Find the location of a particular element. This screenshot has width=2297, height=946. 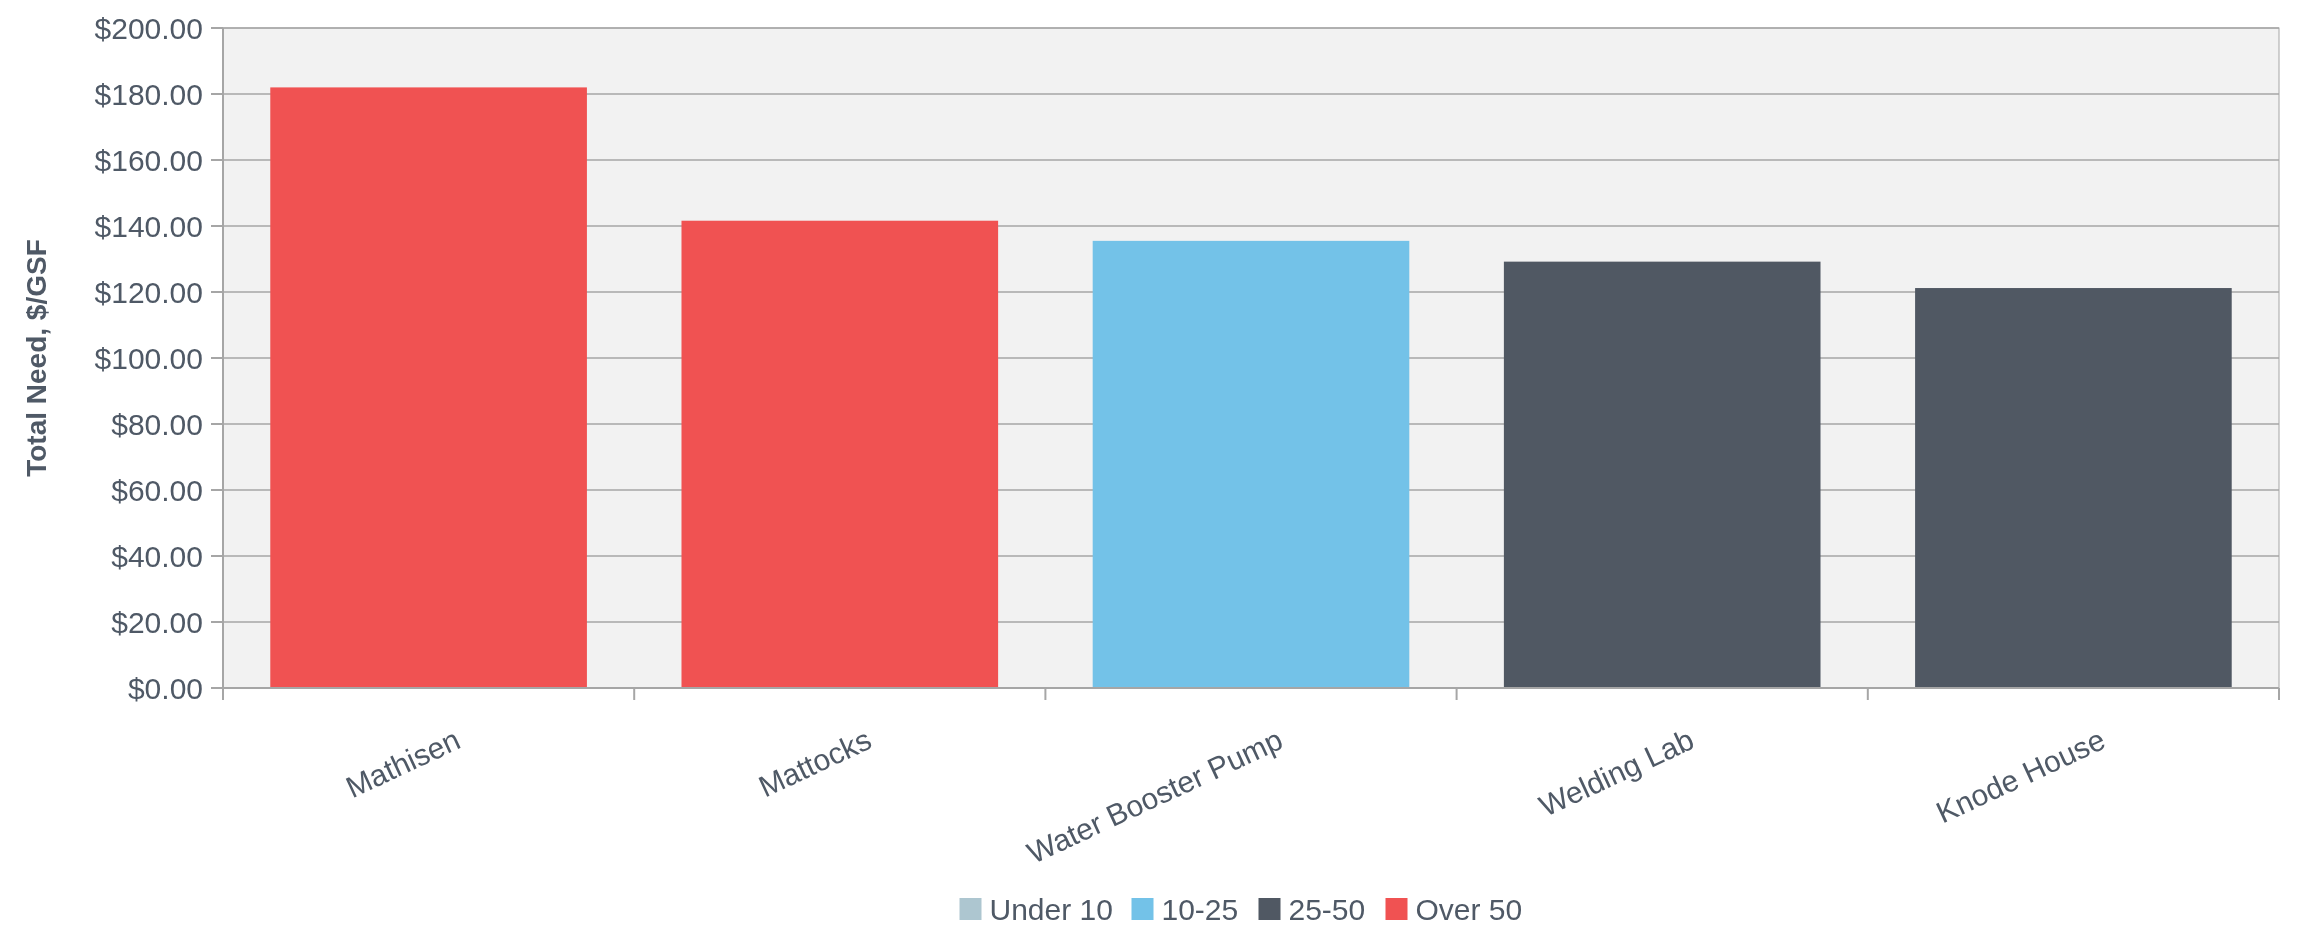

y-tick-label: $60.00 is located at coordinates (157, 490).